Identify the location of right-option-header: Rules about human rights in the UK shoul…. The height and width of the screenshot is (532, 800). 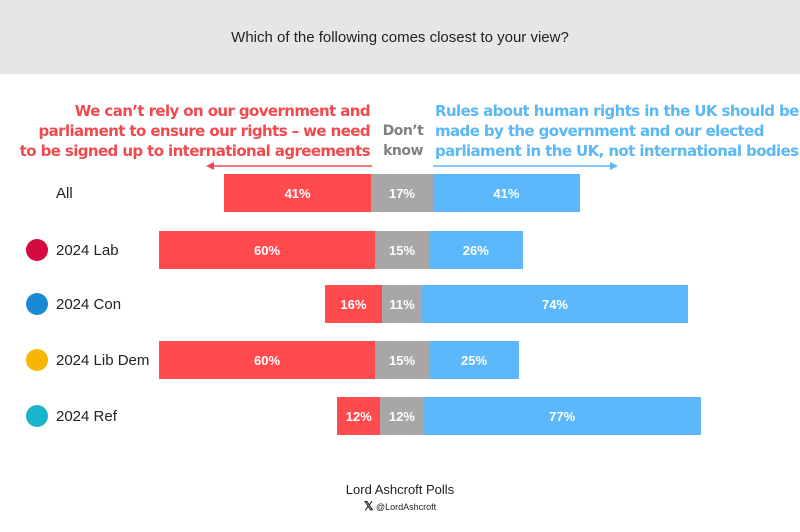
(617, 131).